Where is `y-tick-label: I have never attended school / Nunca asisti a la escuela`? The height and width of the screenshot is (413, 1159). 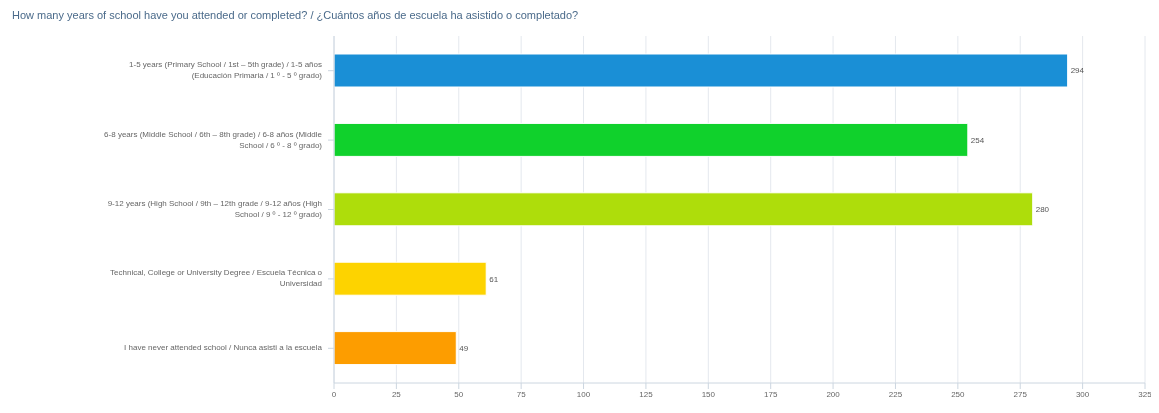 y-tick-label: I have never attended school / Nunca asisti a la escuela is located at coordinates (223, 348).